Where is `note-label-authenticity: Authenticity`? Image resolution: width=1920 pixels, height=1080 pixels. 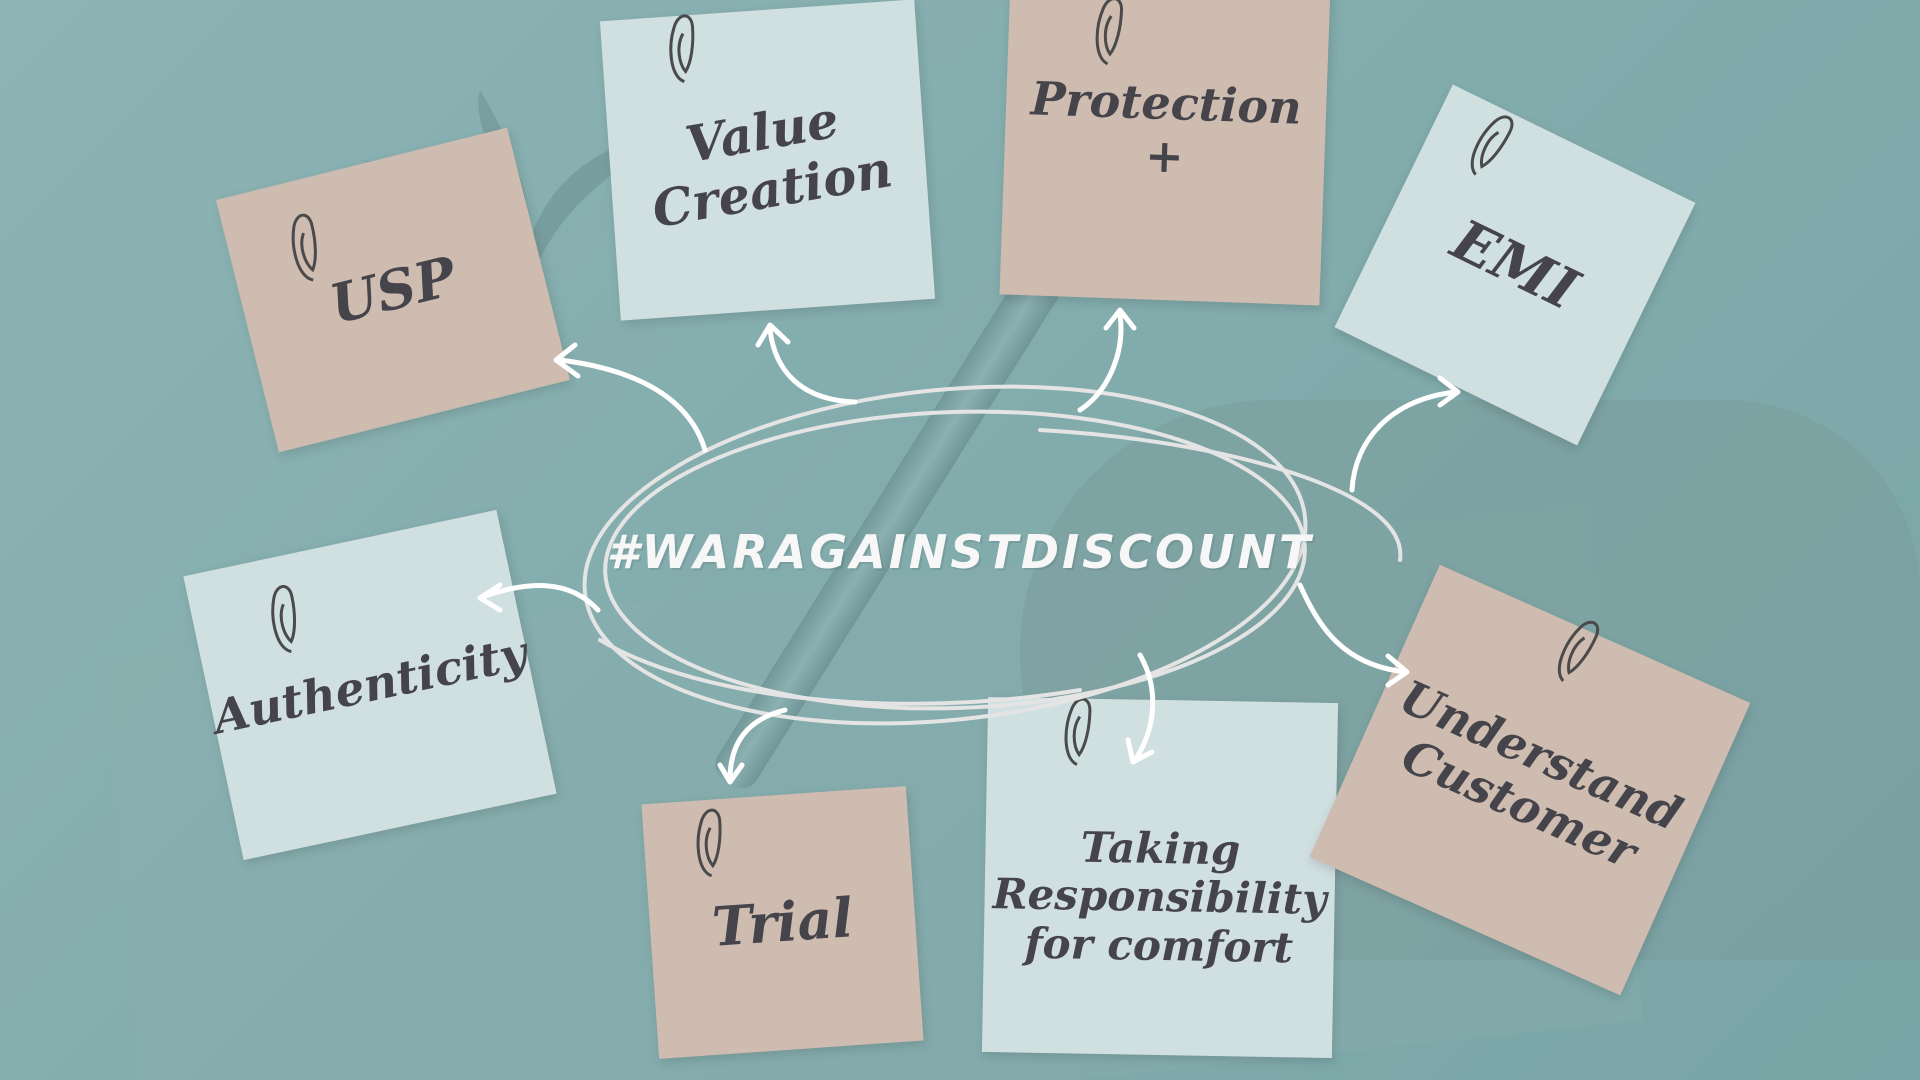 note-label-authenticity: Authenticity is located at coordinates (370, 685).